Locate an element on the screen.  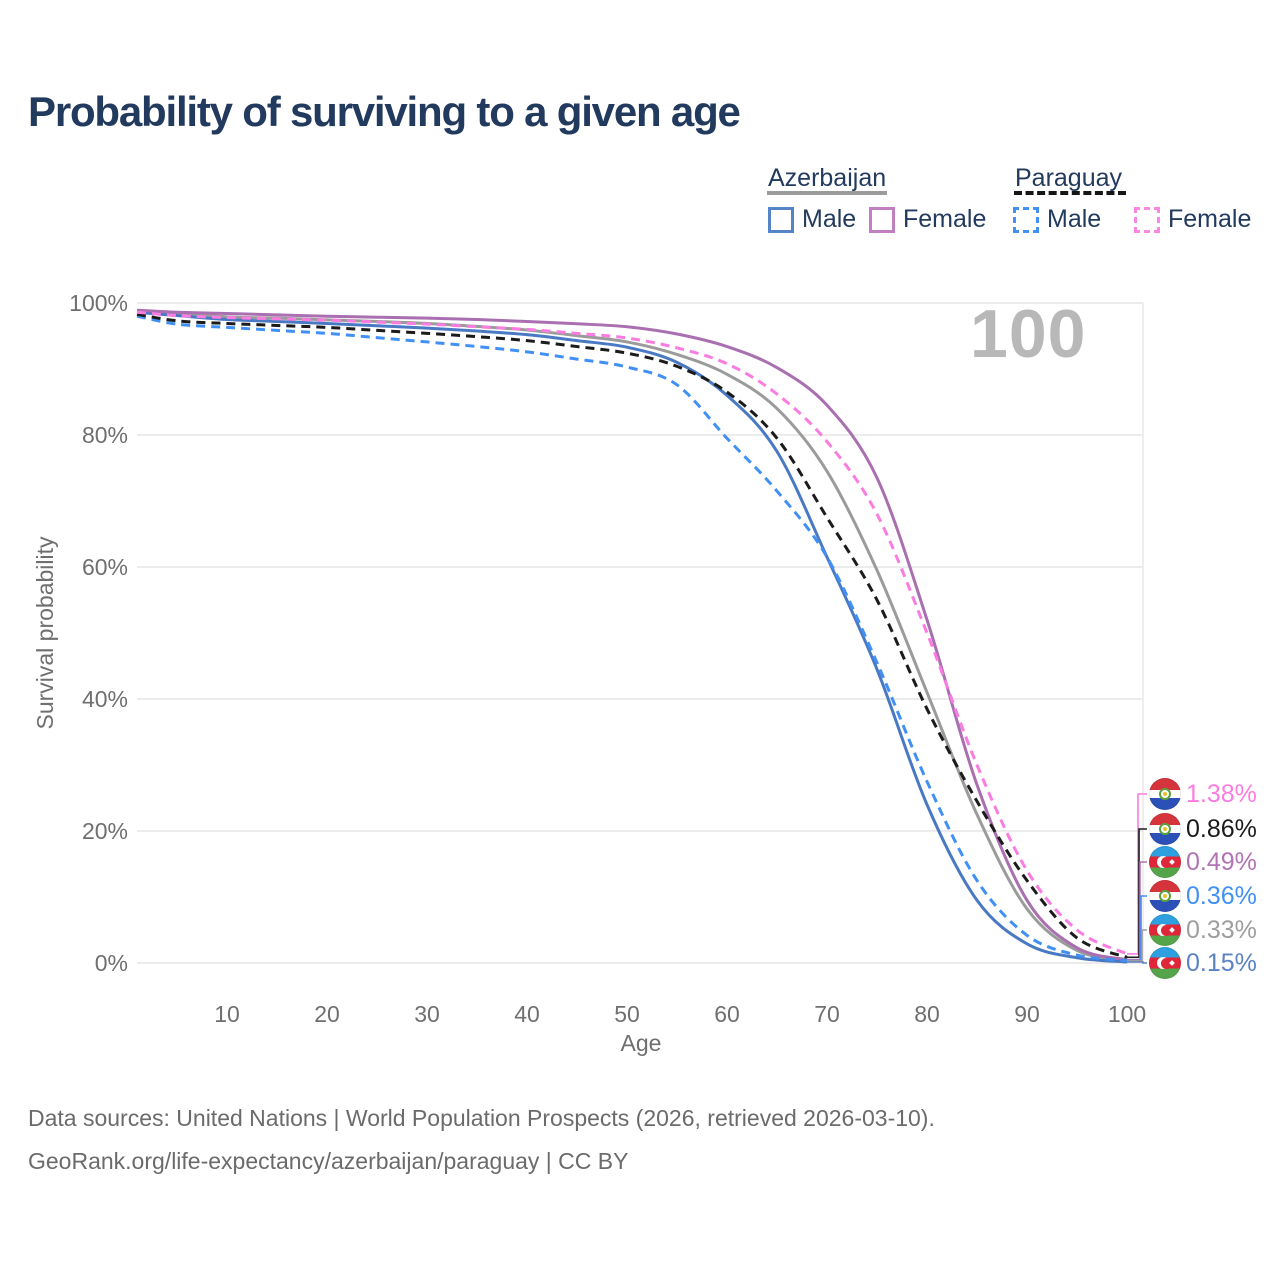
x-tick-90: 90 is located at coordinates (1027, 1014).